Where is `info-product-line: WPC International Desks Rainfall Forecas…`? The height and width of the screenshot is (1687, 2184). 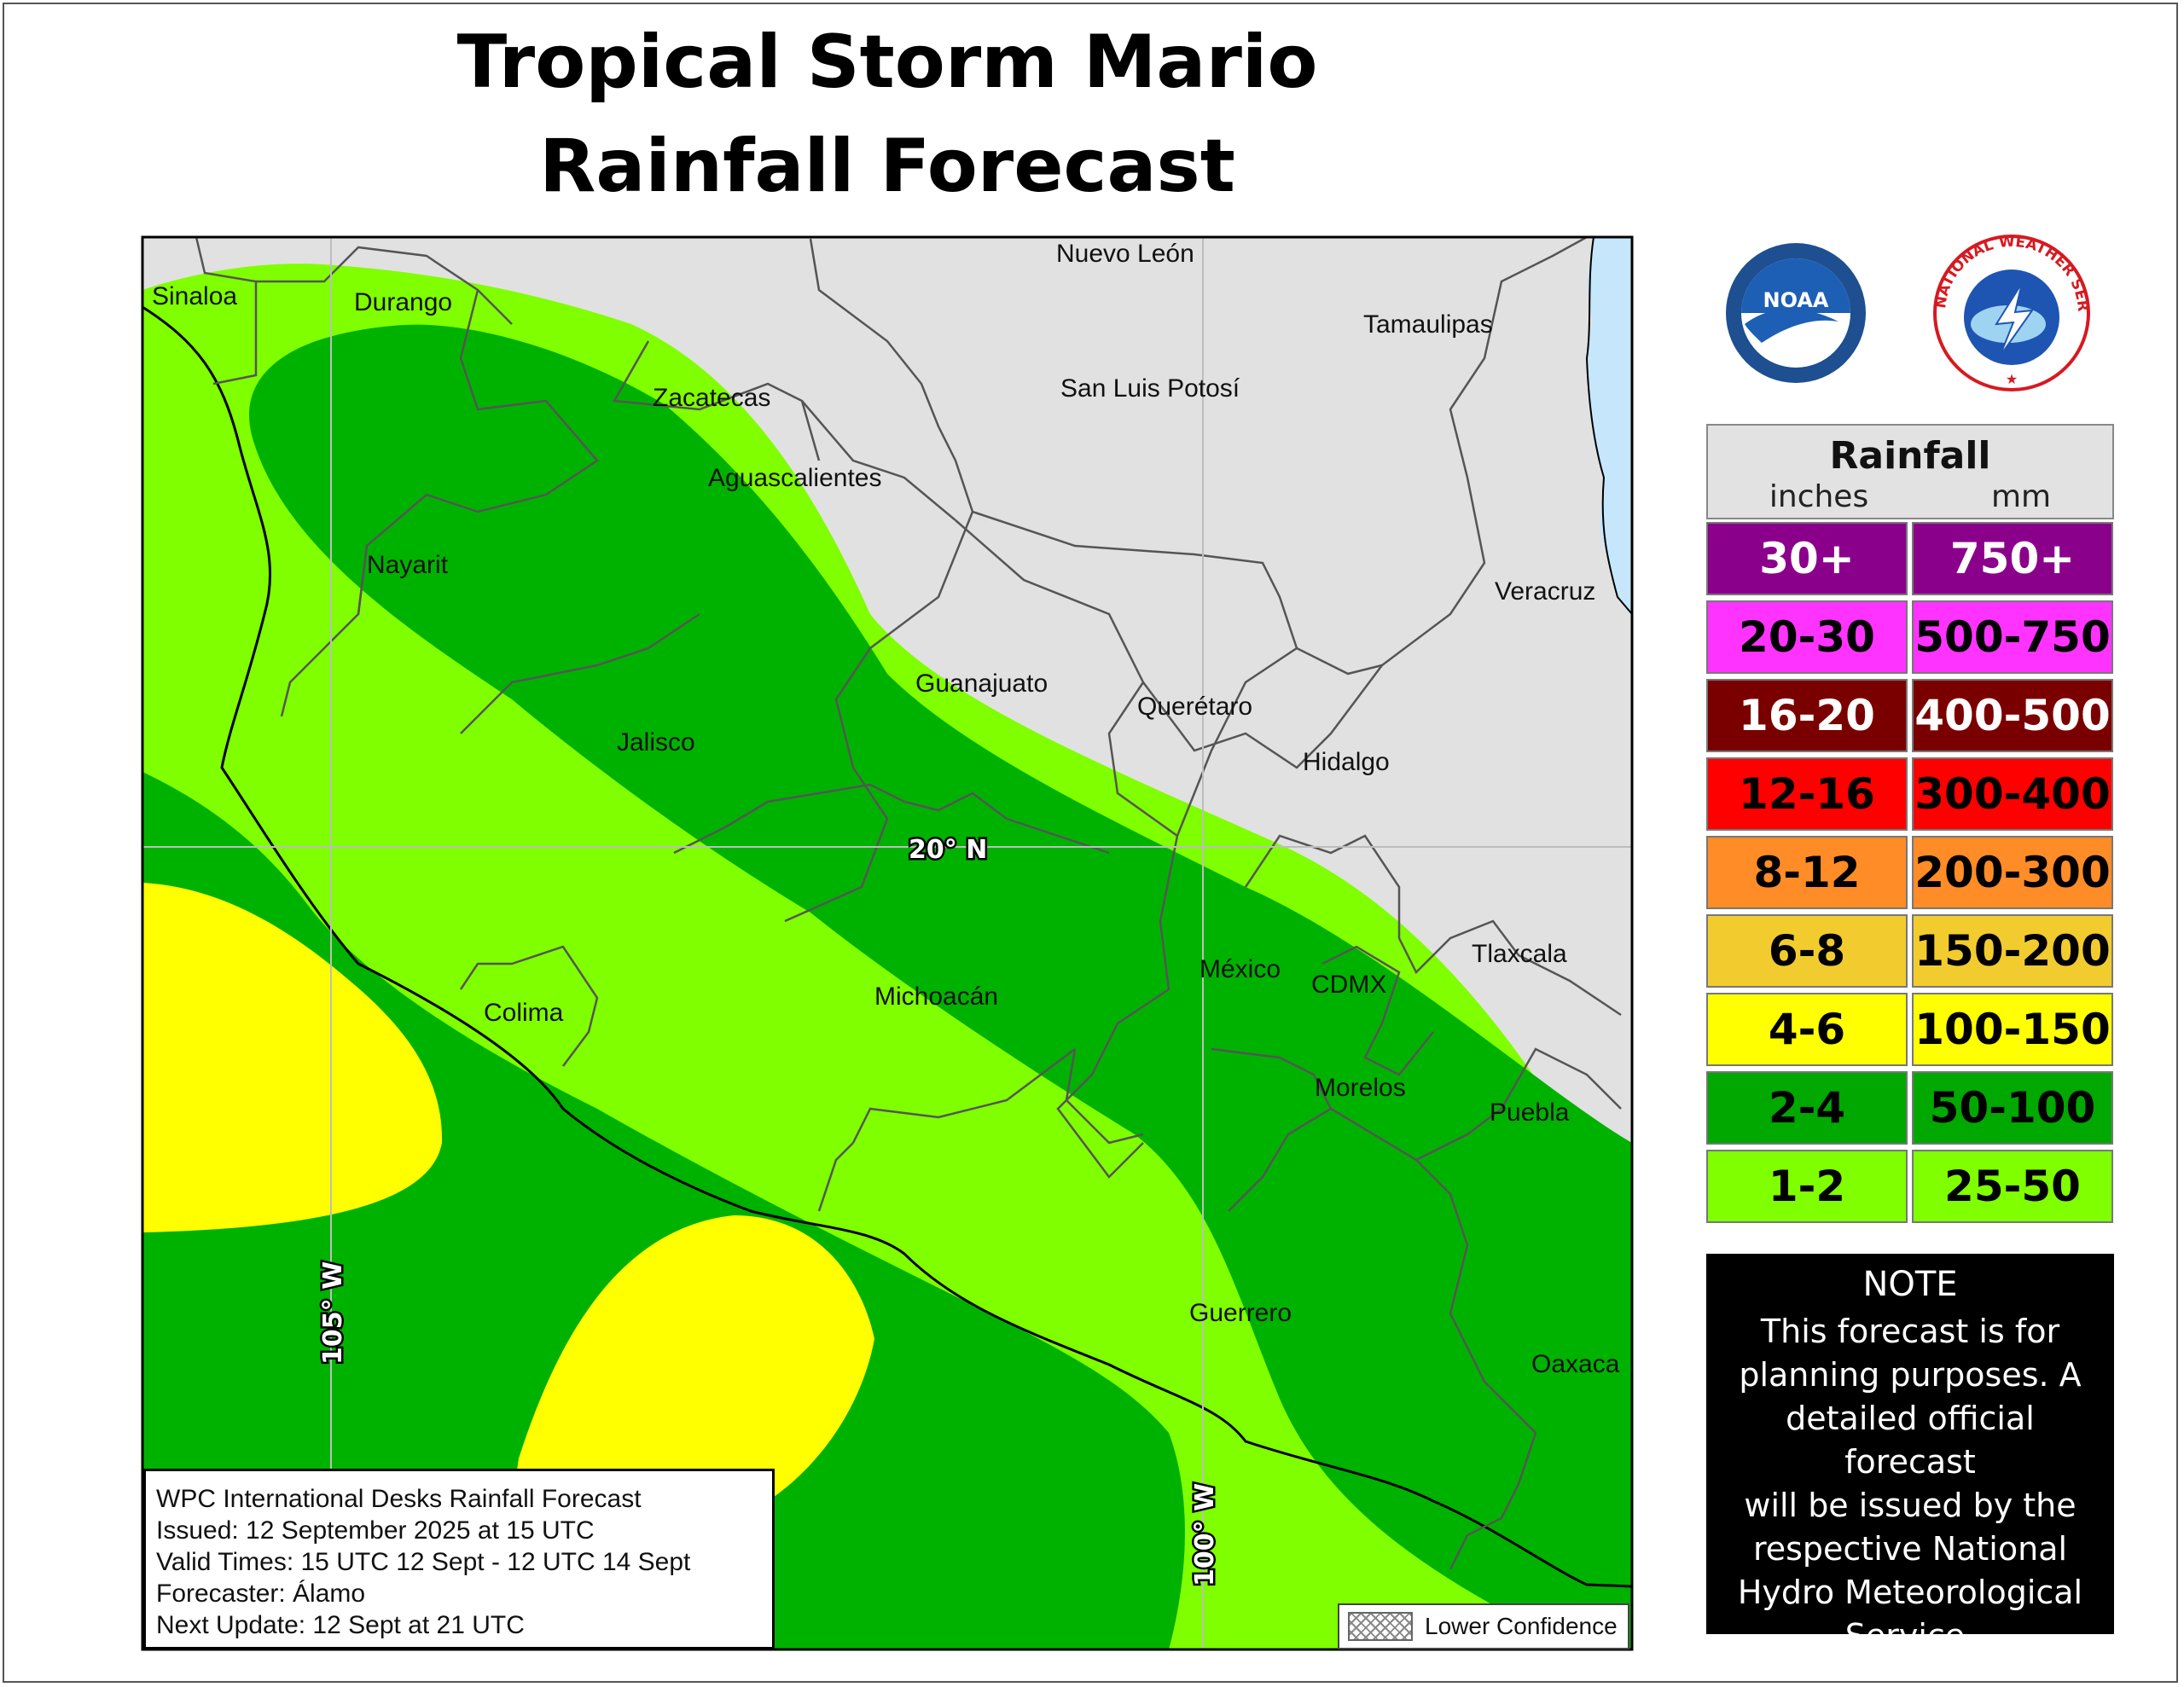 info-product-line: WPC International Desks Rainfall Forecas… is located at coordinates (399, 1499).